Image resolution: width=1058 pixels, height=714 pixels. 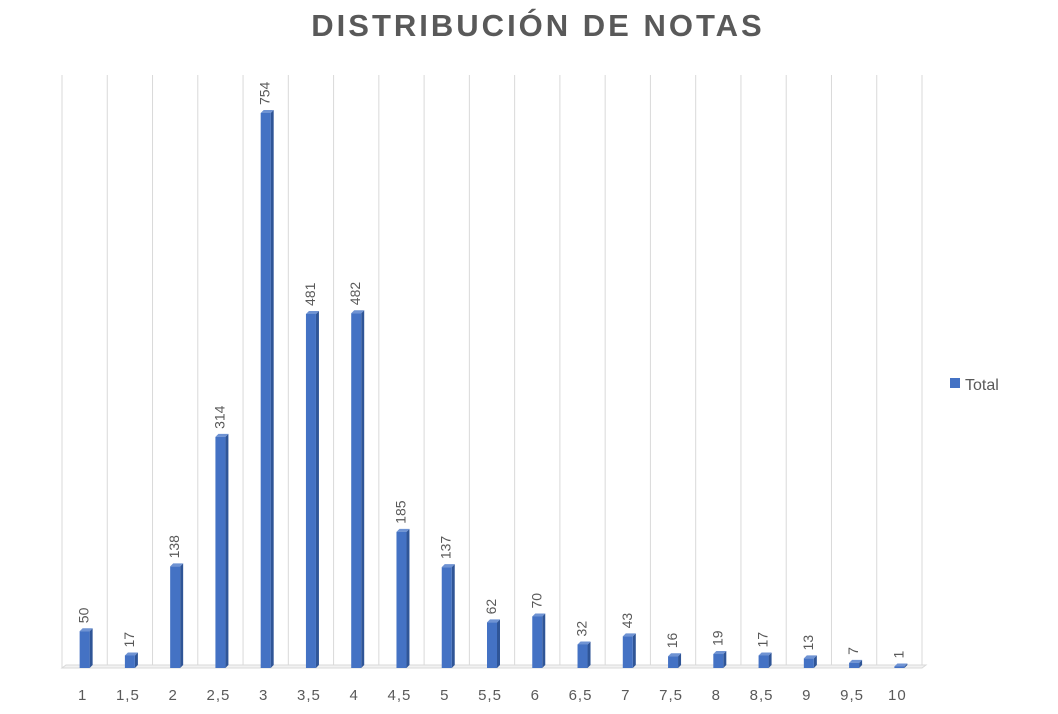 I want to click on x-tick-label: 7, so click(x=625, y=695).